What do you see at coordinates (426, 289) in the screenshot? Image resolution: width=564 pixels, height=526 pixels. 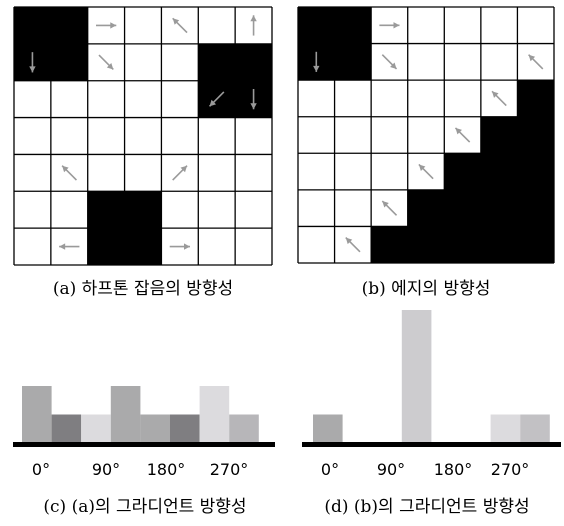 I see `caption-b: (b) 에지의 방향성` at bounding box center [426, 289].